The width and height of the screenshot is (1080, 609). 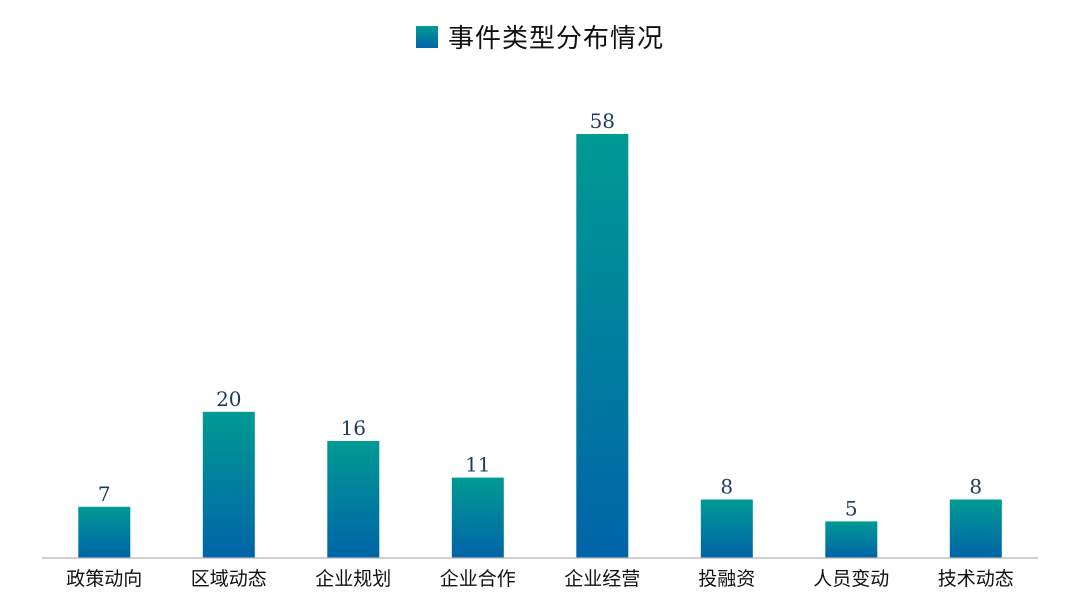 What do you see at coordinates (353, 428) in the screenshot?
I see `data-label-3: 16` at bounding box center [353, 428].